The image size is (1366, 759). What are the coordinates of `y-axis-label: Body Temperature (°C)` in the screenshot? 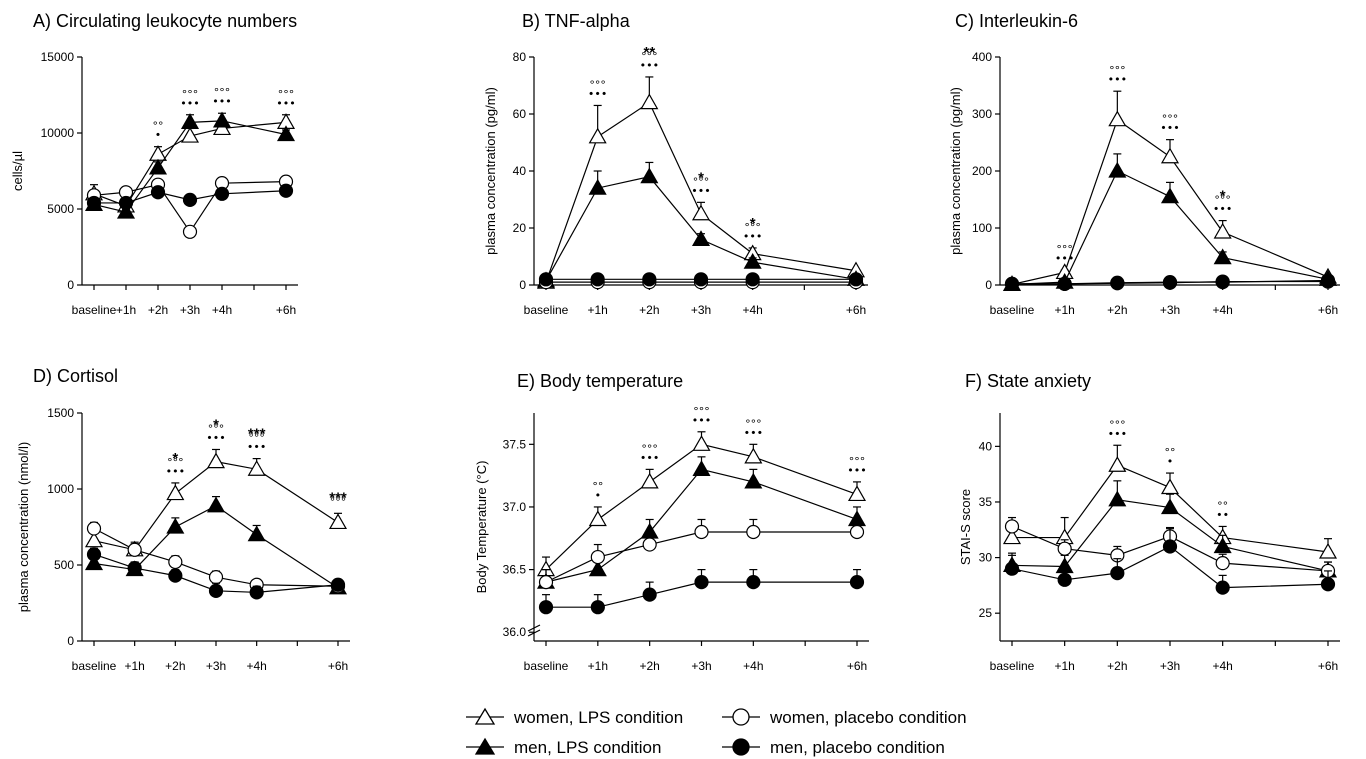 It's located at (481, 527).